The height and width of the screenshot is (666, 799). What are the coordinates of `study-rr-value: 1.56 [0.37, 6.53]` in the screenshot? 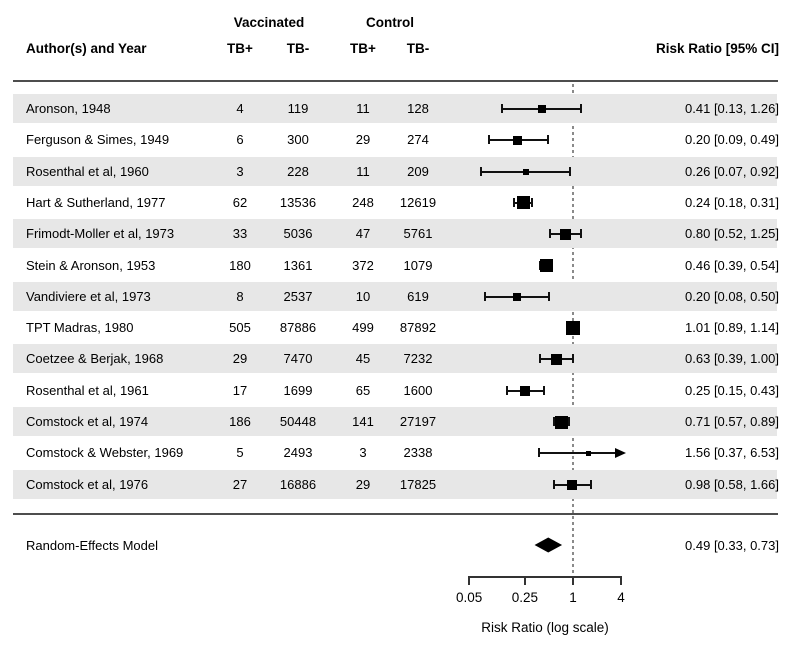 It's located at (732, 453).